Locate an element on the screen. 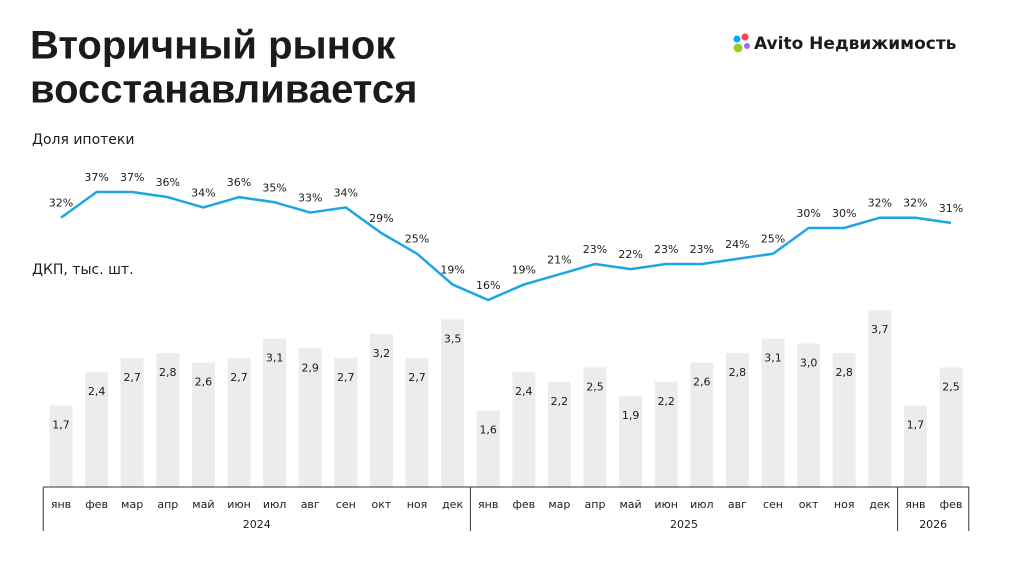  chart-title: восстанавливается is located at coordinates (223, 90).